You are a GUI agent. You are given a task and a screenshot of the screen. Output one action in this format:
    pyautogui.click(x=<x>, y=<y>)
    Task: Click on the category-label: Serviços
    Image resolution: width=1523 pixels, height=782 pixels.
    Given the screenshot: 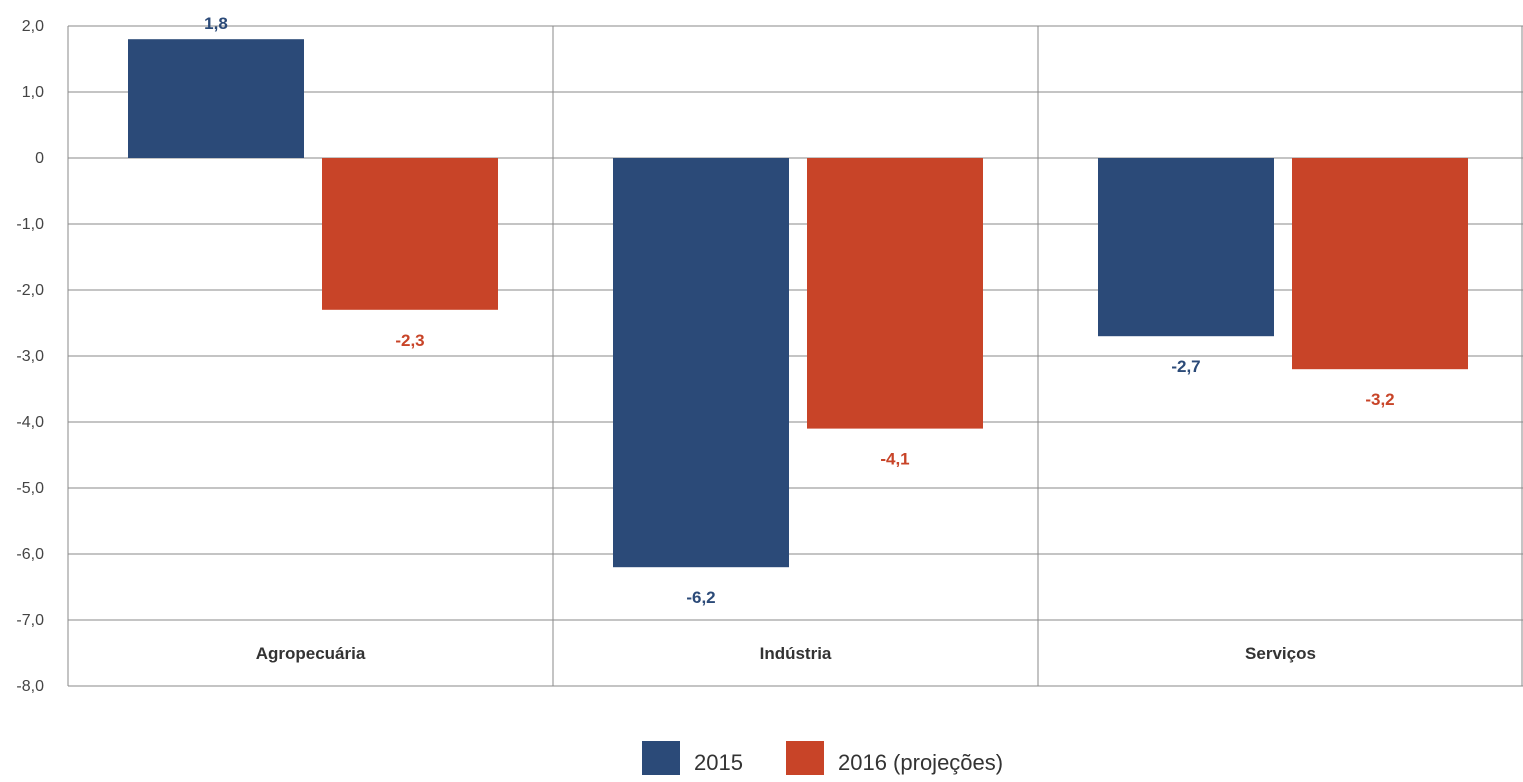 What is the action you would take?
    pyautogui.click(x=1280, y=653)
    